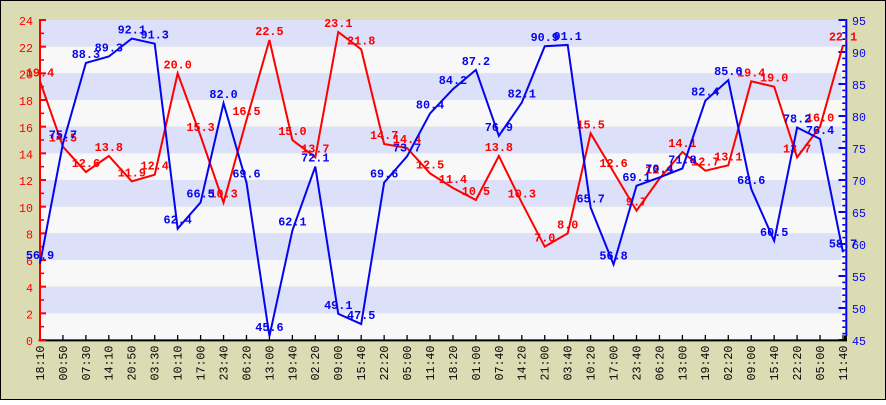 This screenshot has width=886, height=405. What do you see at coordinates (269, 32) in the screenshot?
I see `svg-text: 22.5` at bounding box center [269, 32].